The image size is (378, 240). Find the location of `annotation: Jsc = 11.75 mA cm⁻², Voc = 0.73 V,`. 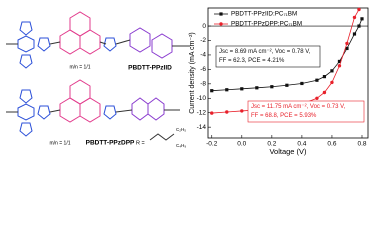

annotation: Jsc = 11.75 mA cm⁻², Voc = 0.73 V, is located at coordinates (298, 107).